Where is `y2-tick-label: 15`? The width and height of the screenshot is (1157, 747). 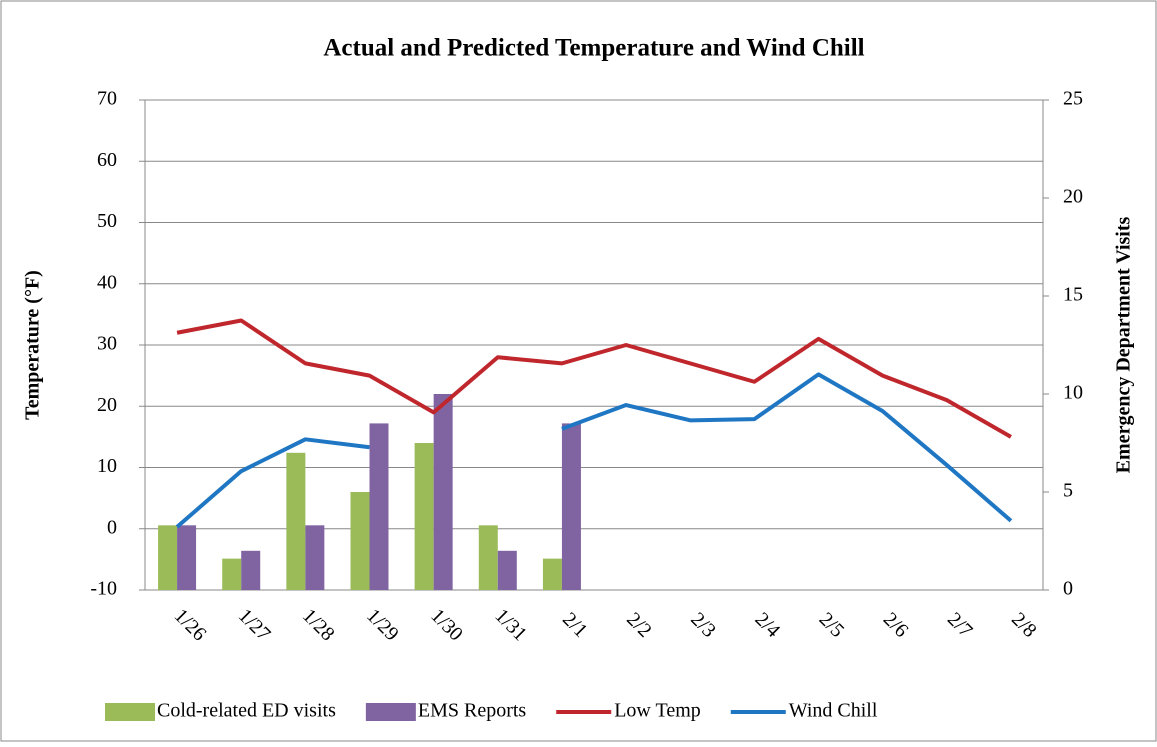 y2-tick-label: 15 is located at coordinates (1073, 295).